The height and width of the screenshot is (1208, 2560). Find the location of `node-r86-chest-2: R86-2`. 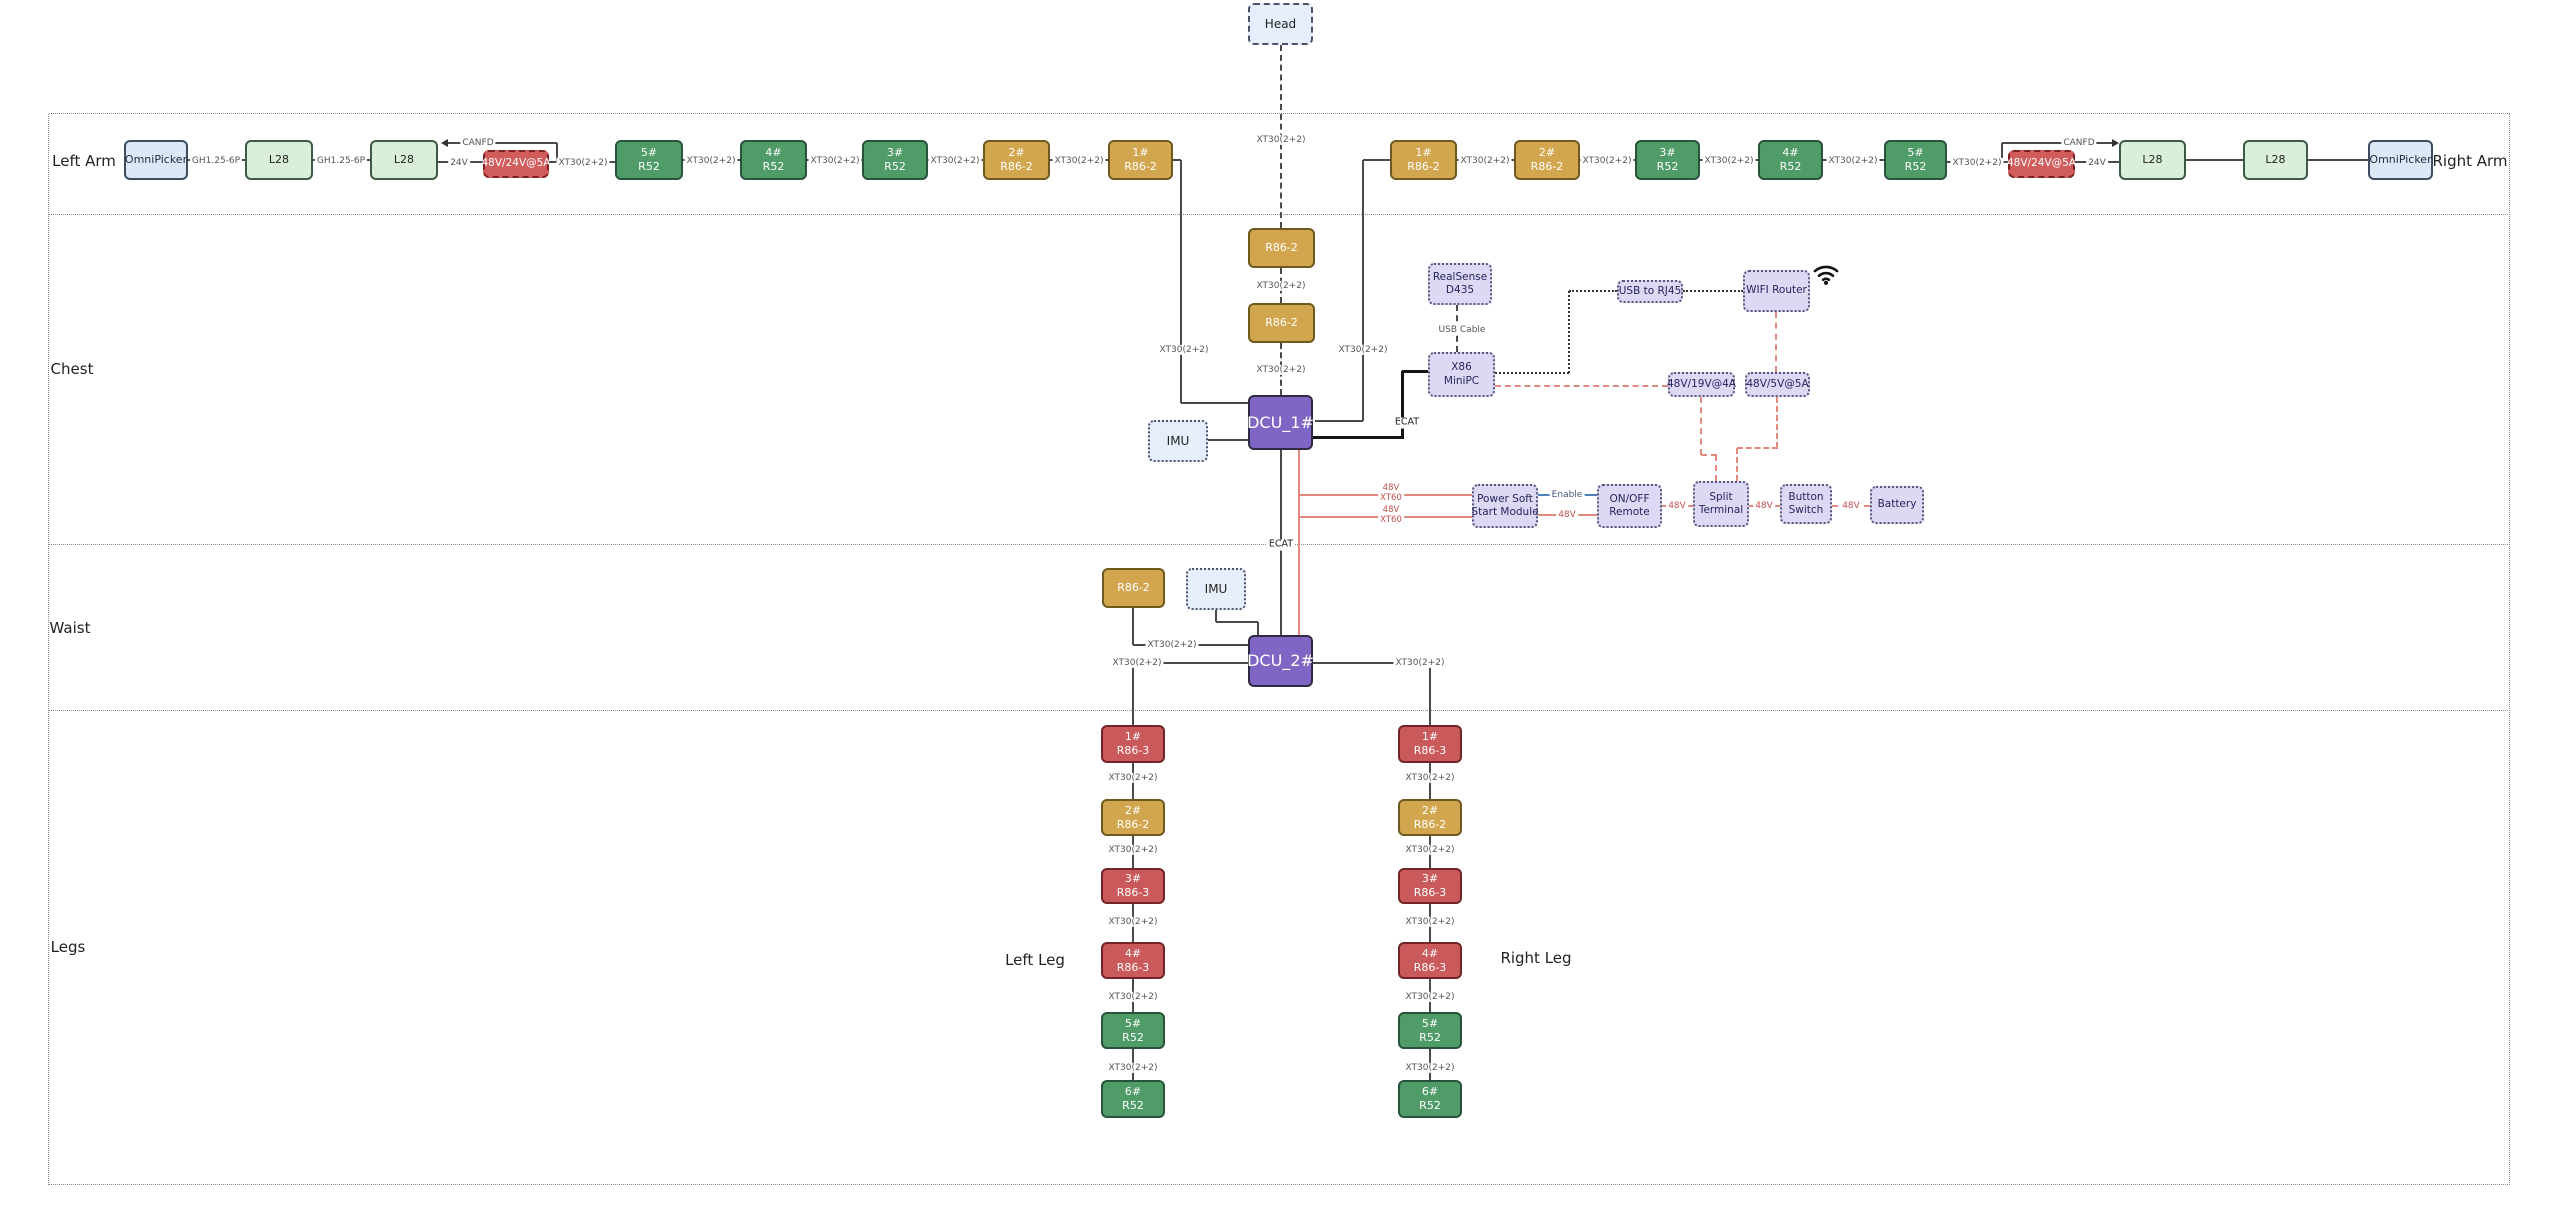

node-r86-chest-2: R86-2 is located at coordinates (1281, 323).